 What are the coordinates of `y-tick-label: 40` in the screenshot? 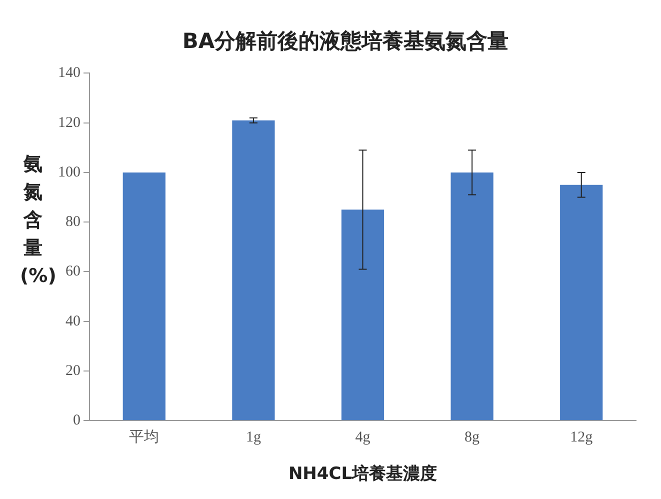 It's located at (73, 321).